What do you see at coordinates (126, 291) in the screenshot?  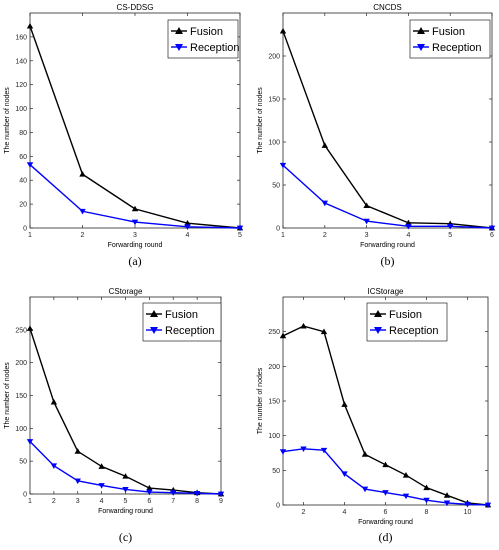 I see `chart-title: CStorage` at bounding box center [126, 291].